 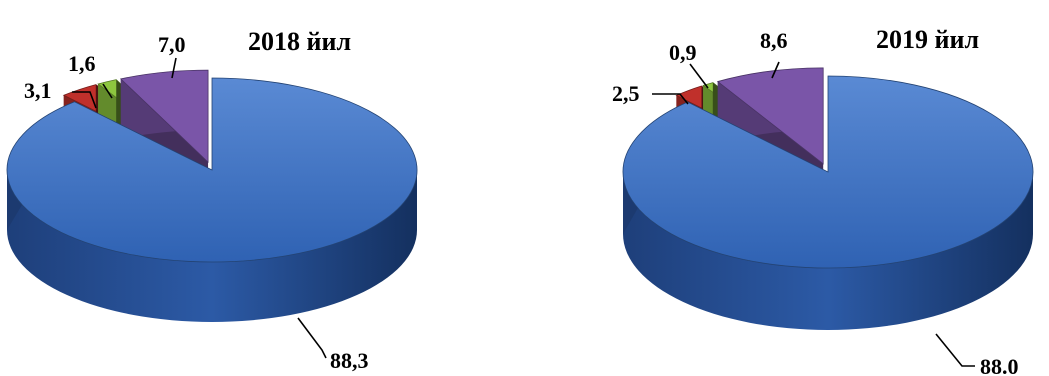 What do you see at coordinates (699, 76) in the screenshot?
I see `leader-line-2019-green` at bounding box center [699, 76].